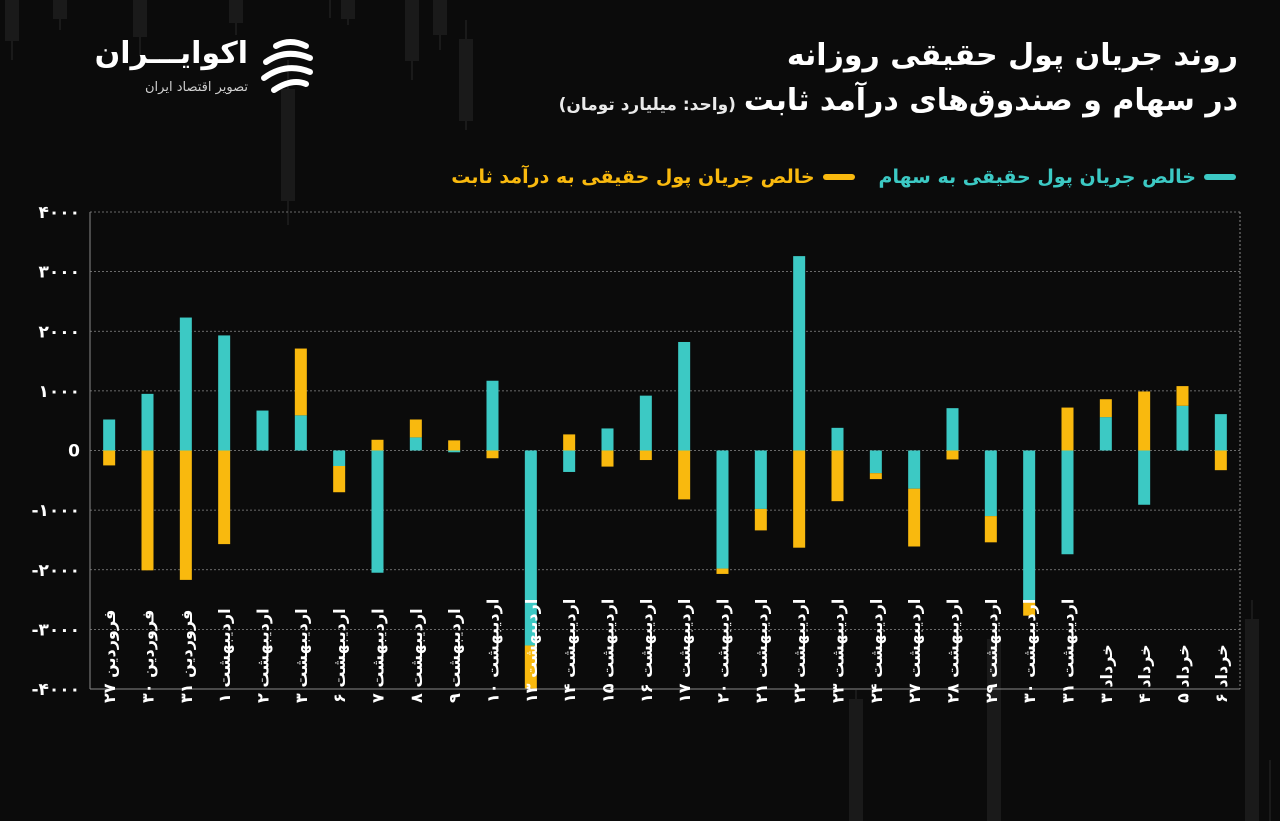 The height and width of the screenshot is (821, 1280). What do you see at coordinates (1029, 651) in the screenshot?
I see `x-tick-label: اردیبهشت ۳۰` at bounding box center [1029, 651].